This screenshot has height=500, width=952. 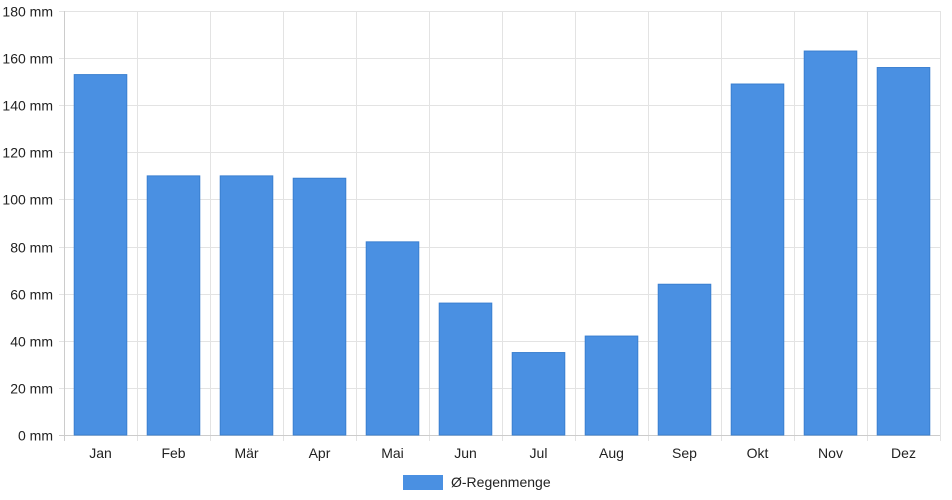 What do you see at coordinates (320, 453) in the screenshot?
I see `x-tick-label: Apr` at bounding box center [320, 453].